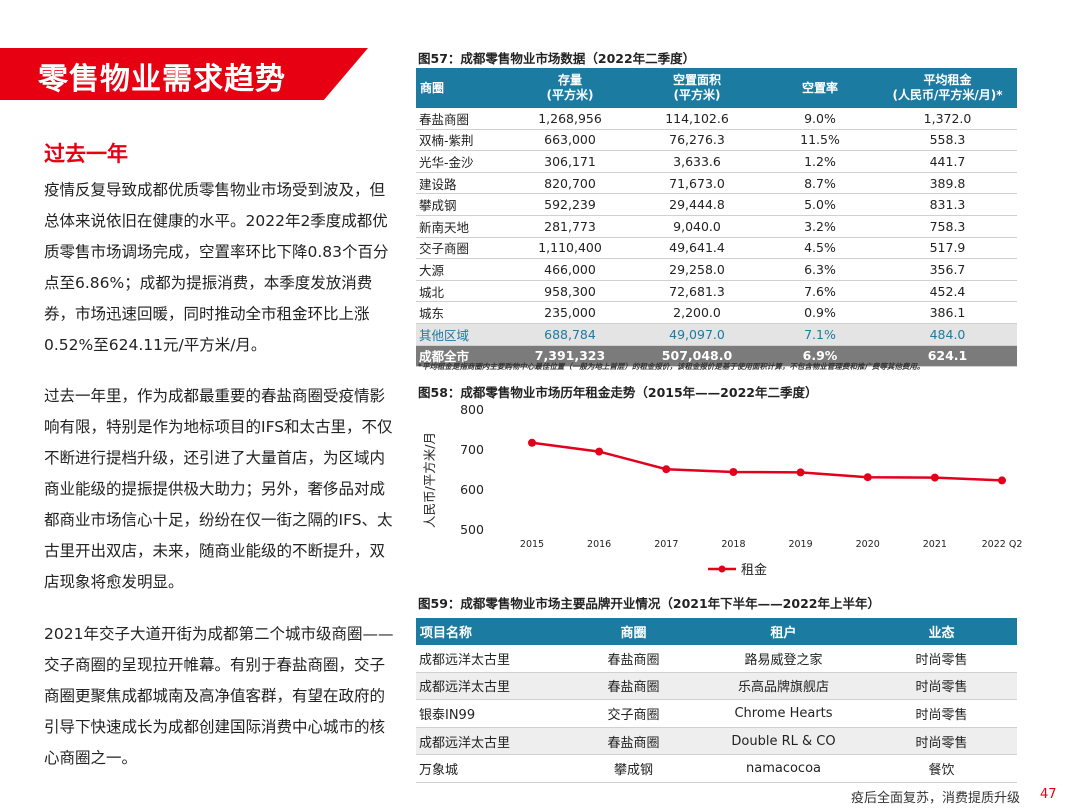 The width and height of the screenshot is (1080, 810). What do you see at coordinates (491, 659) in the screenshot?
I see `table-cell: 成都远洋太古里` at bounding box center [491, 659].